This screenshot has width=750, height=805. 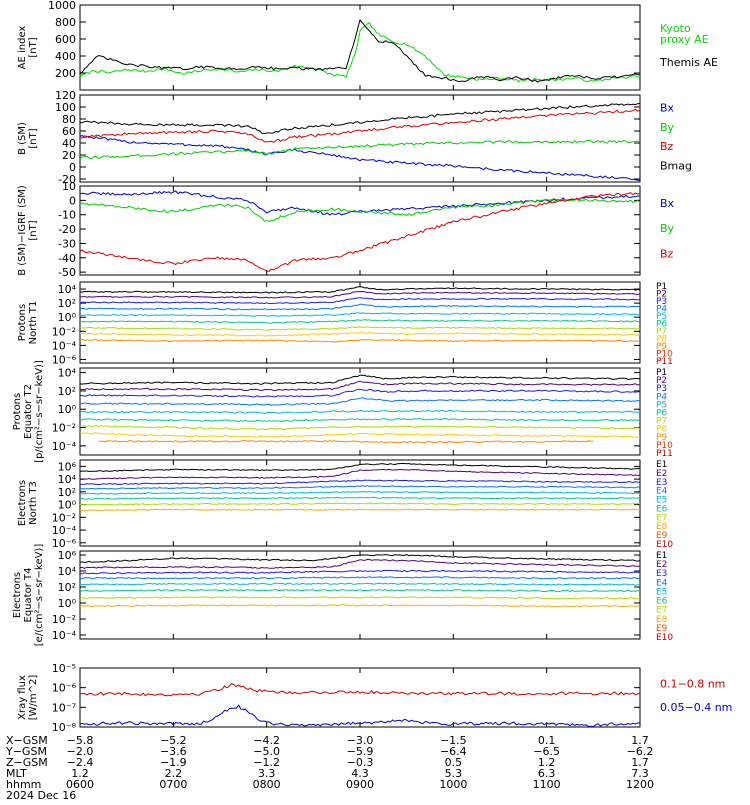 I want to click on legend-entry: E8, so click(x=662, y=620).